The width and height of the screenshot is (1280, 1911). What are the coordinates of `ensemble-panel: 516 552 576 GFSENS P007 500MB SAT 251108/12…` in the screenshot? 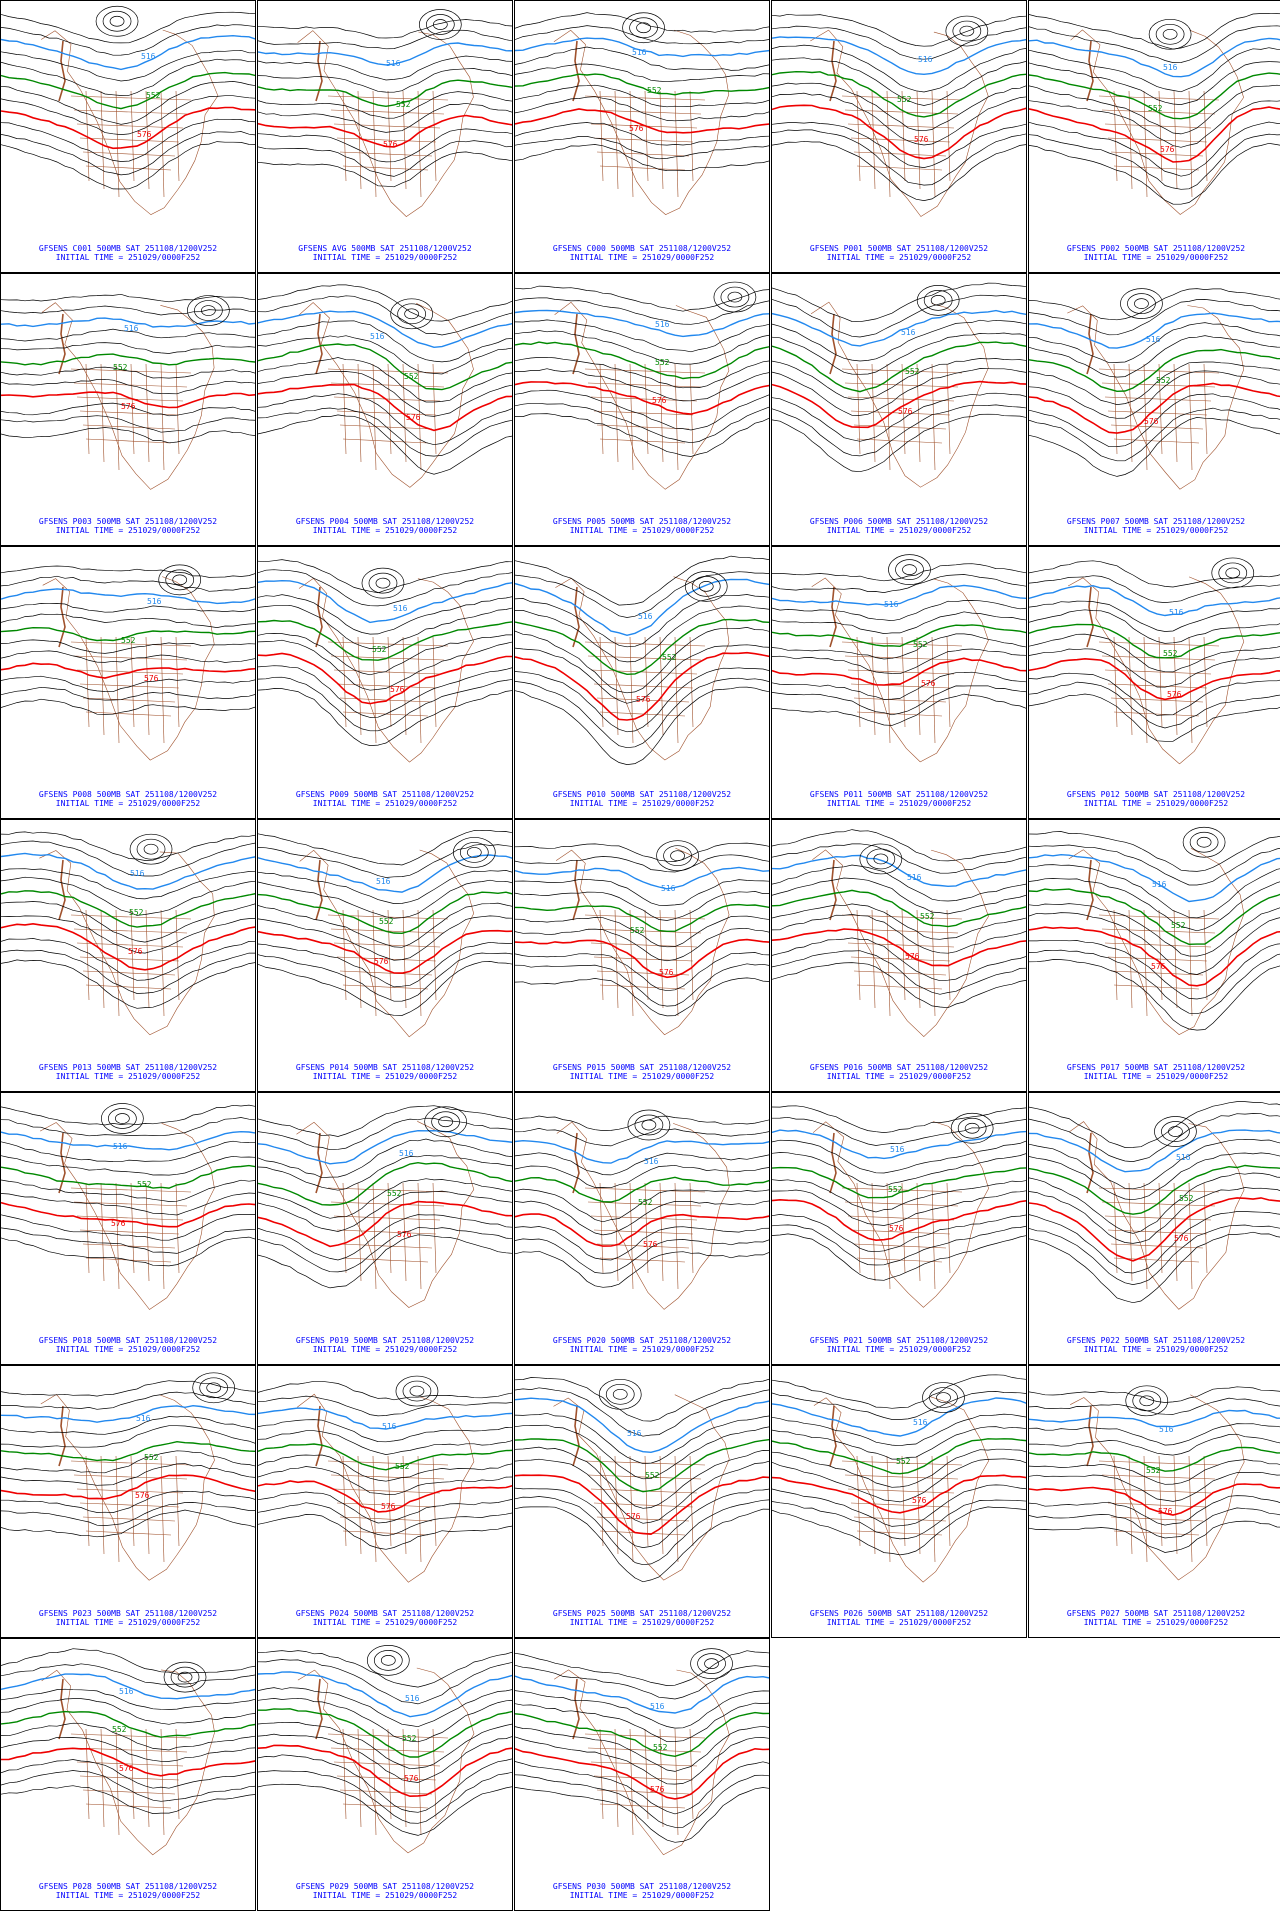 It's located at (1154, 409).